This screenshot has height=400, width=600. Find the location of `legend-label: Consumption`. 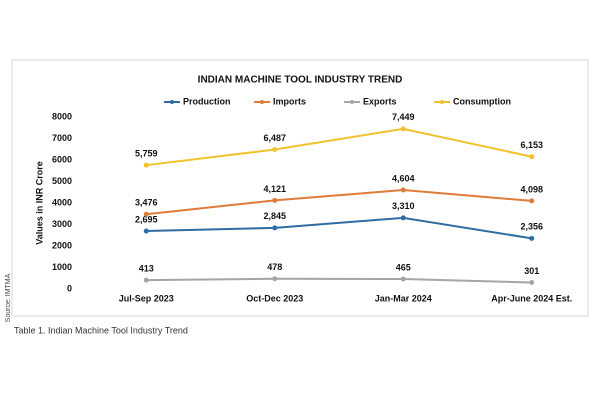

legend-label: Consumption is located at coordinates (482, 101).